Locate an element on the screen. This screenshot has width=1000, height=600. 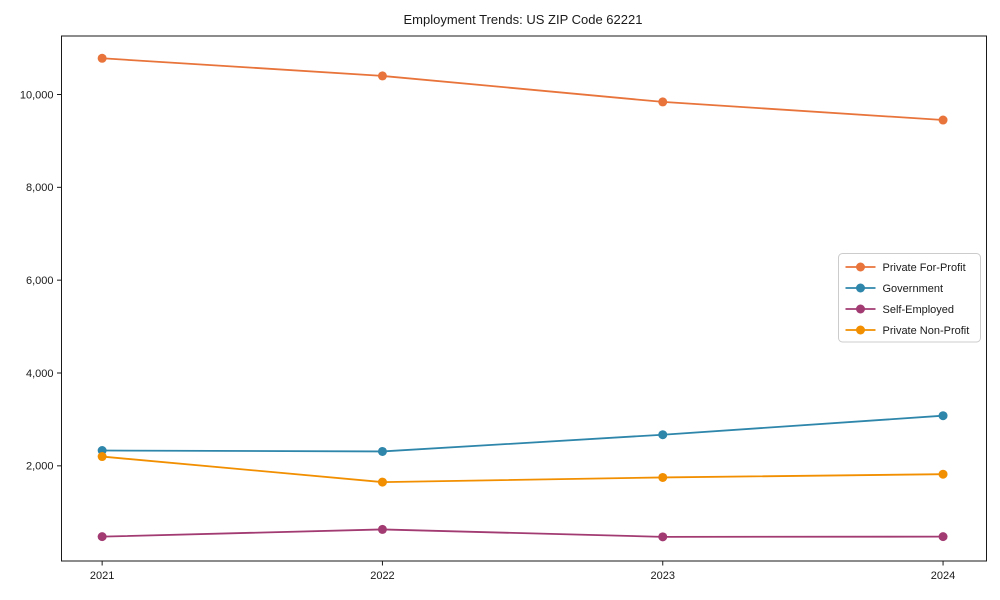
series-line-government is located at coordinates (523, 433).